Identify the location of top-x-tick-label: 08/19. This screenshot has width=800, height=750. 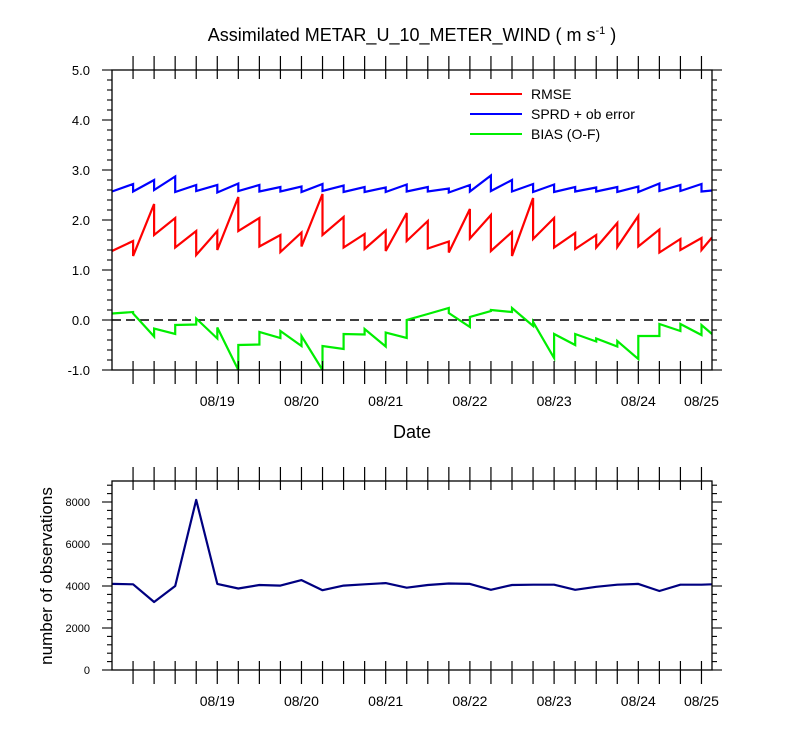
(217, 401).